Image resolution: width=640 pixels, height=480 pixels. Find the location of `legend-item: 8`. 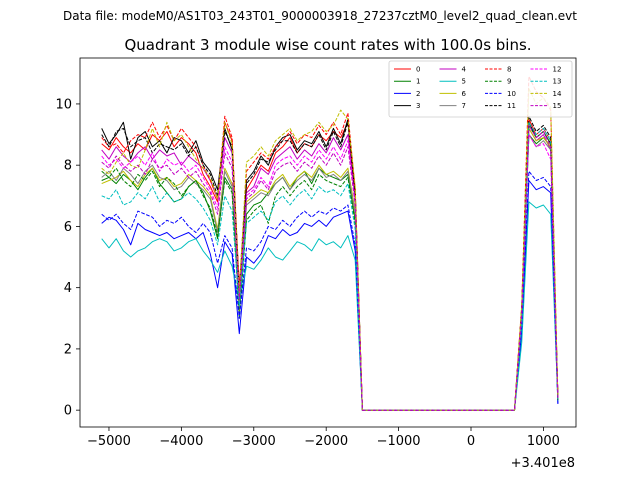

legend-item: 8 is located at coordinates (498, 70).